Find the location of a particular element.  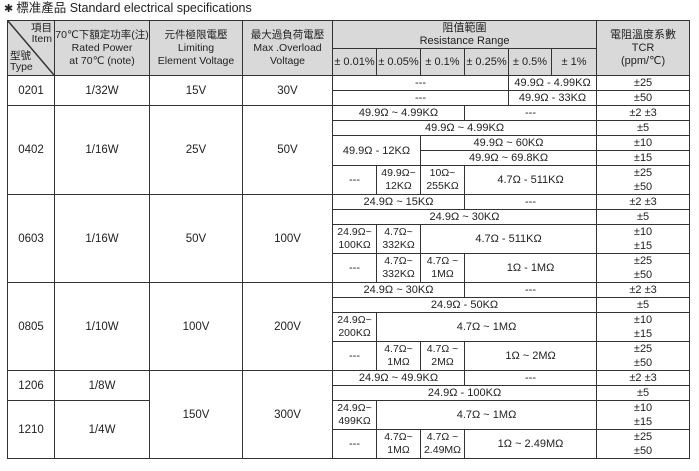

overload-voltage-header: 最大過負荷電壓 Max .Overload Voltage is located at coordinates (287, 48).